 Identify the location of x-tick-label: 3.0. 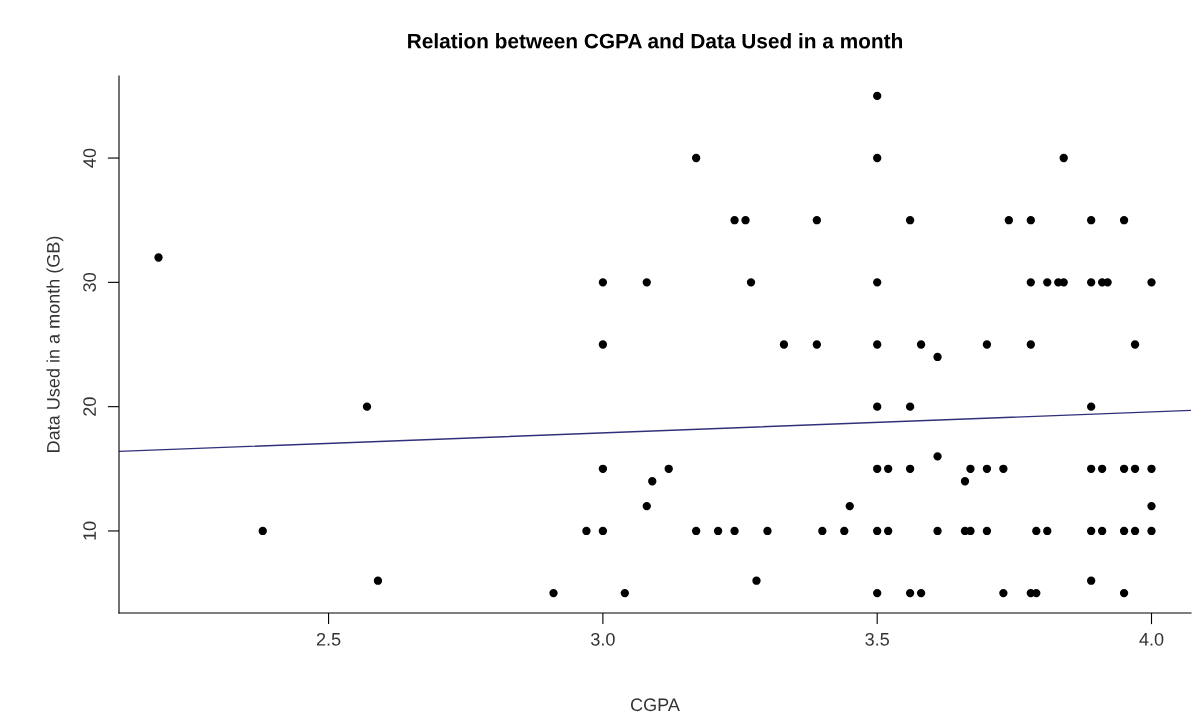
(603, 639).